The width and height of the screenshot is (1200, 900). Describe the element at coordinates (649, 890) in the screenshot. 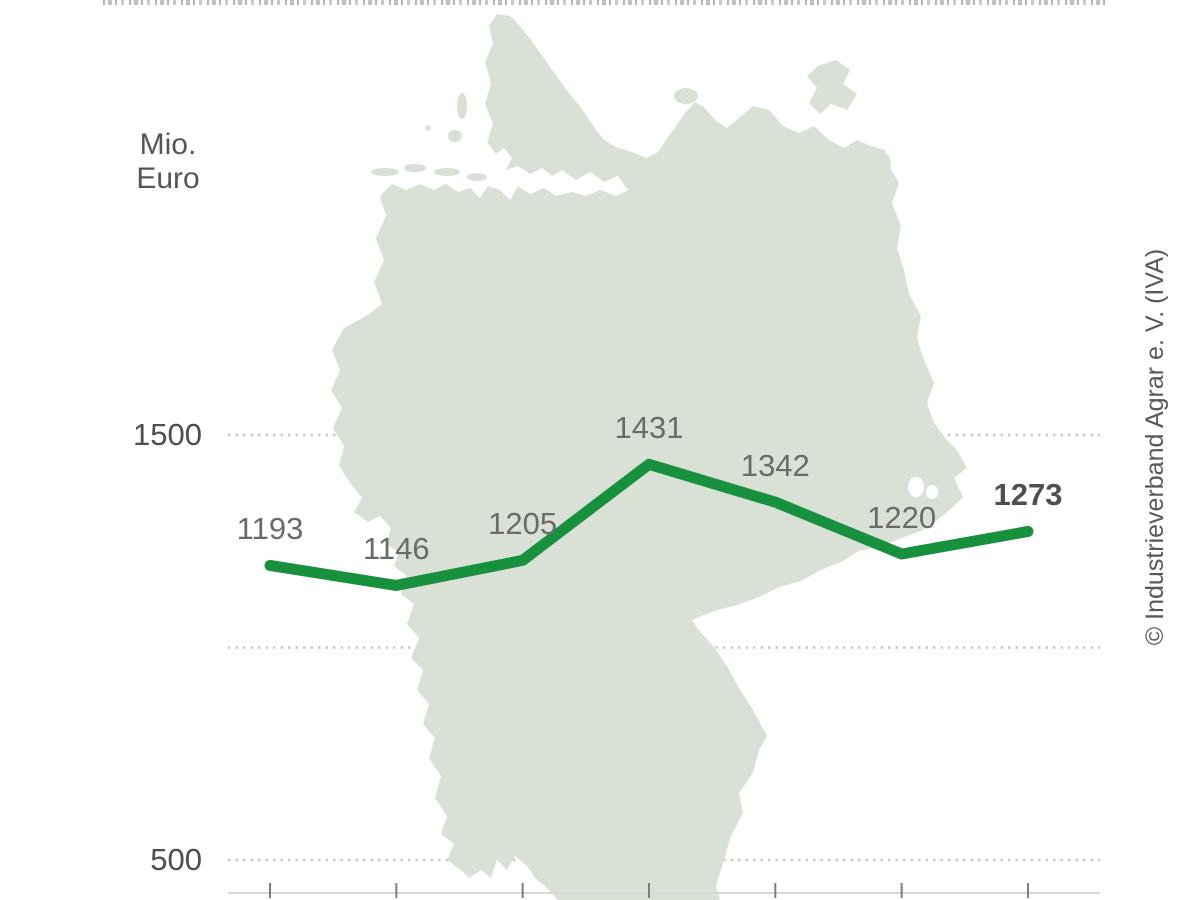

I see `x-axis-ticks` at that location.